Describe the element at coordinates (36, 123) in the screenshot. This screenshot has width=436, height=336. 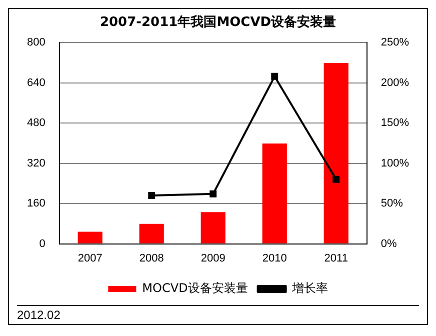
I see `y-tick-label: 480` at that location.